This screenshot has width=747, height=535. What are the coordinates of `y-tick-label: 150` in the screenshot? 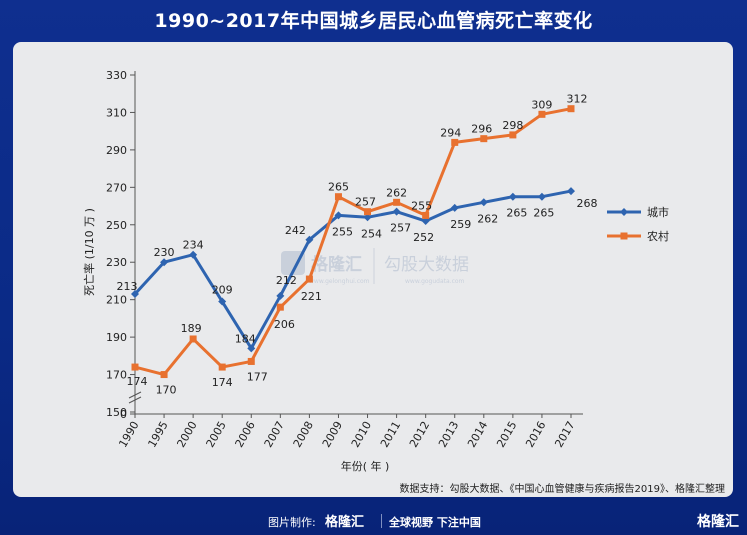 It's located at (116, 412).